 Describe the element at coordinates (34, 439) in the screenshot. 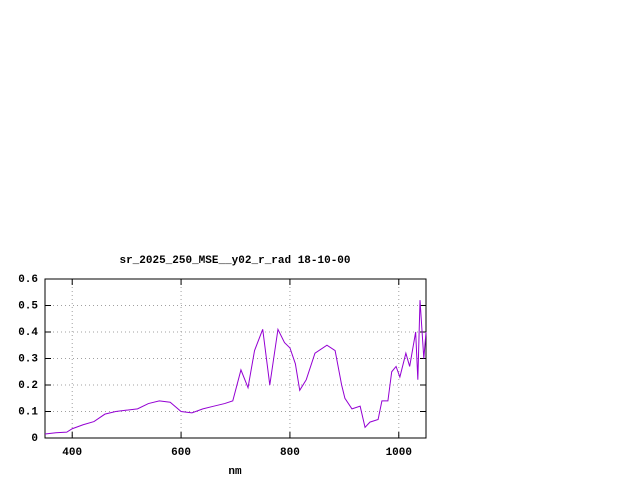

I see `y-tick-label: 0` at that location.